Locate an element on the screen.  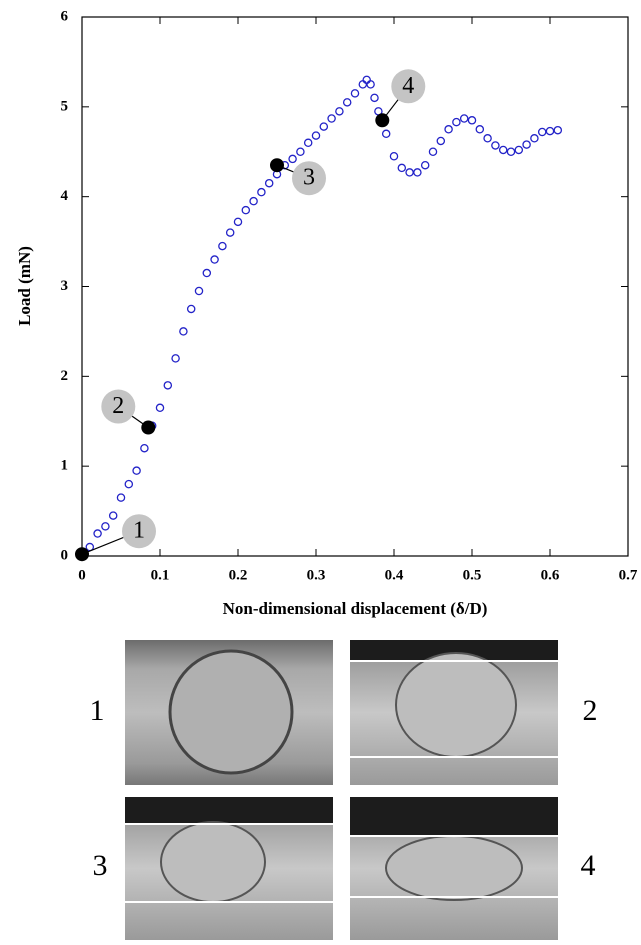
annotation-label: 1 is located at coordinates (139, 531).